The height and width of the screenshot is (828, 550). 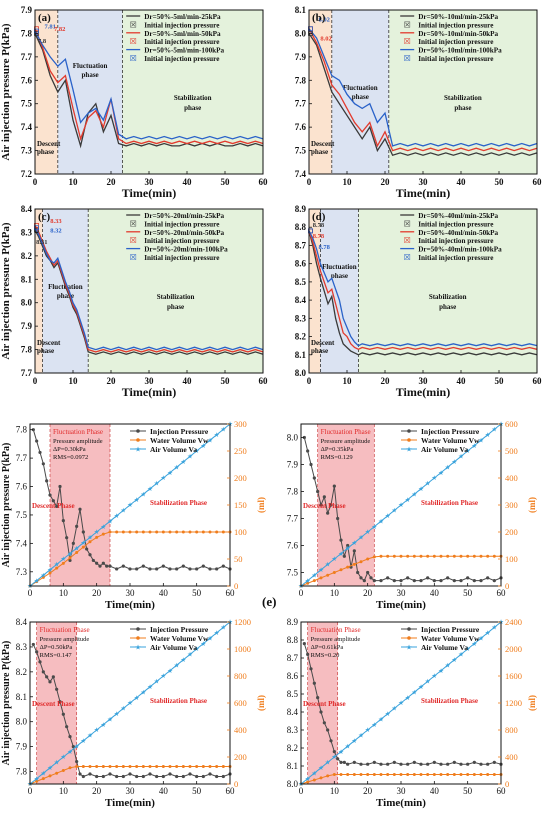 What do you see at coordinates (27, 256) in the screenshot?
I see `panel-c-ytick-label: 8.2` at bounding box center [27, 256].